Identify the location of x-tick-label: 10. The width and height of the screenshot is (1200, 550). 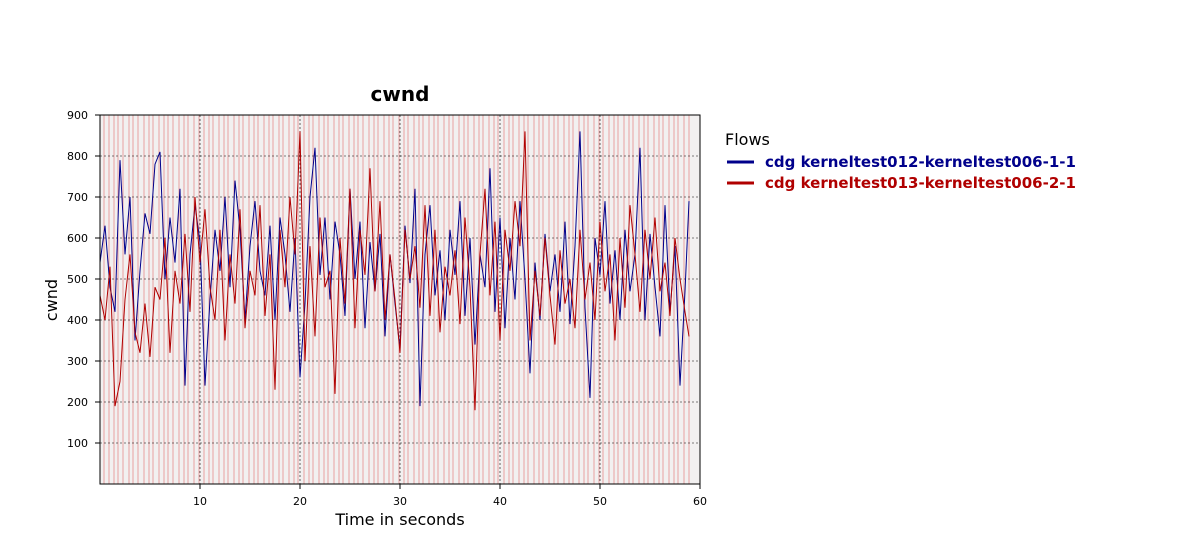
(200, 501).